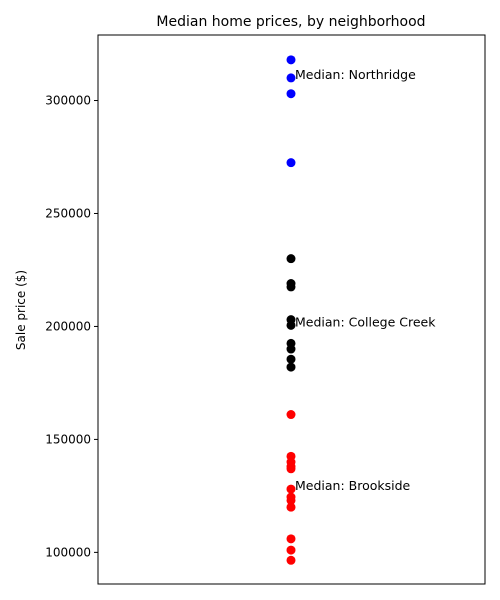 This screenshot has height=600, width=500. I want to click on y-tick-label: 200000, so click(68, 326).